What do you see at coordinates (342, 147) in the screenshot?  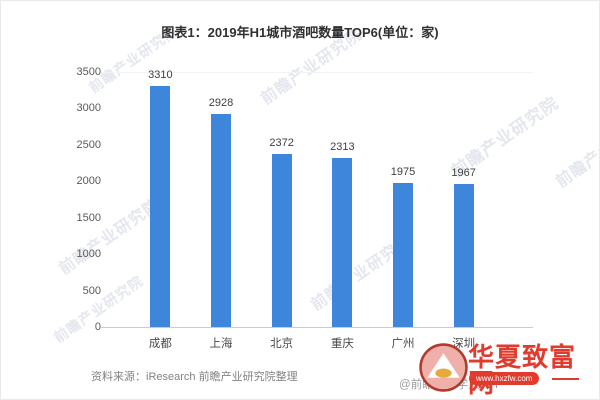 I see `bar-value-label: 2313` at bounding box center [342, 147].